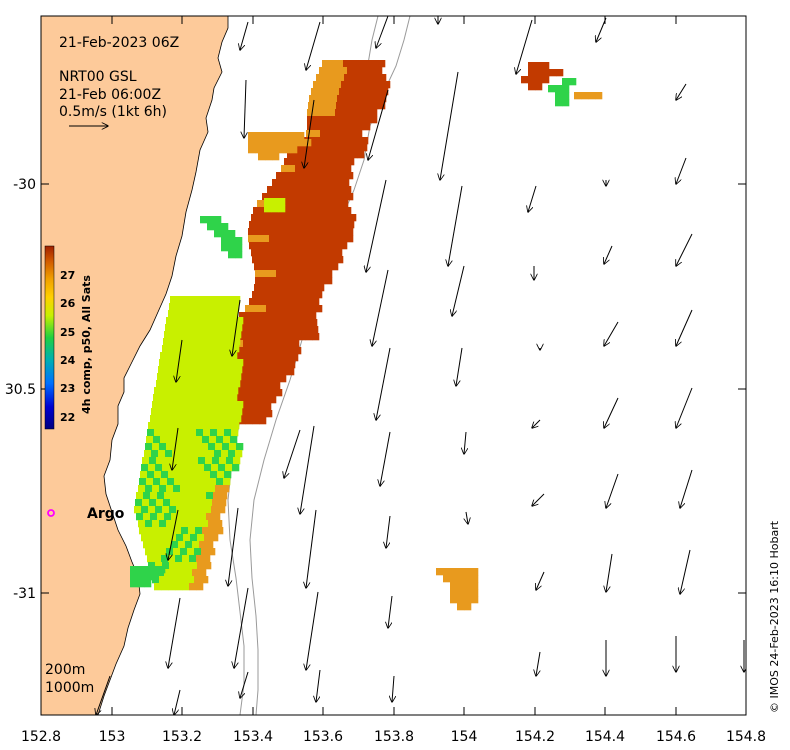 This screenshot has height=750, width=790. I want to click on x-tick-label: 154.4, so click(605, 737).